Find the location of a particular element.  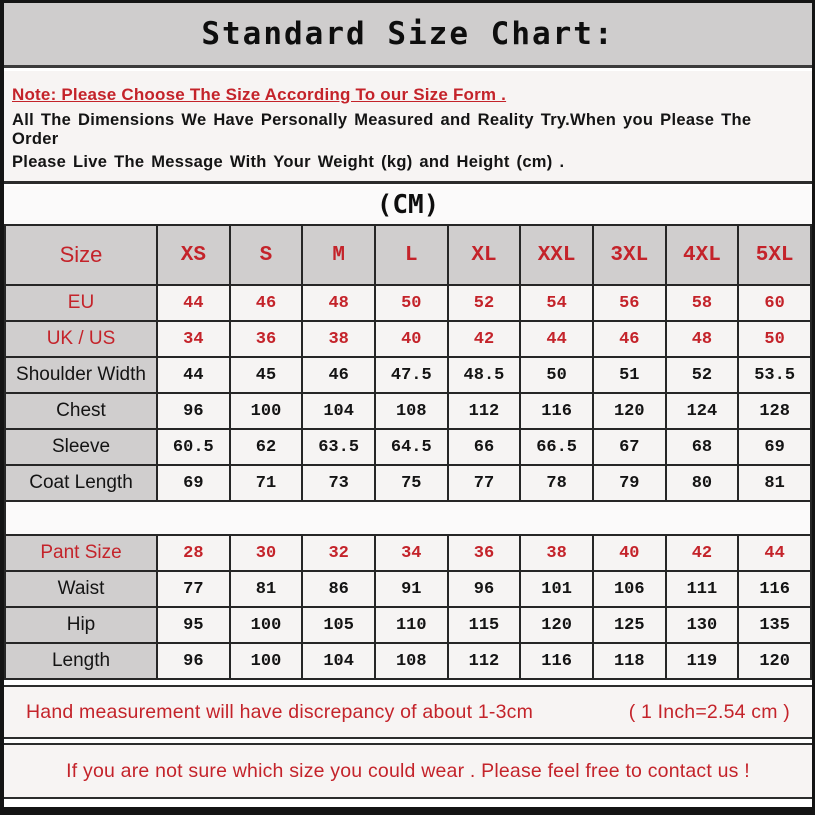

value-cell: 46 is located at coordinates (266, 303).